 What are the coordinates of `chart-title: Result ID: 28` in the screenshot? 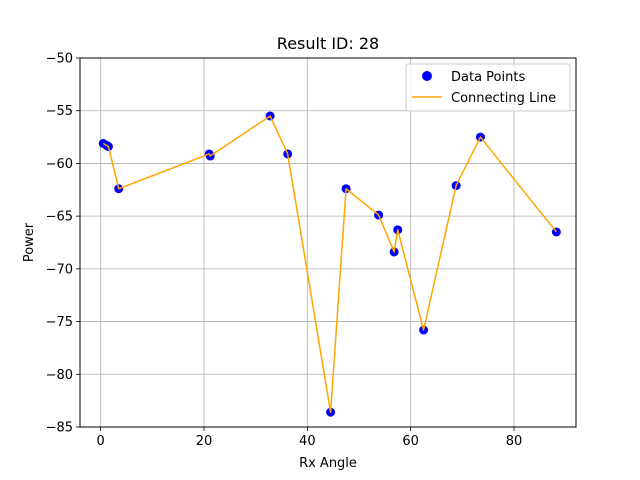 It's located at (328, 43).